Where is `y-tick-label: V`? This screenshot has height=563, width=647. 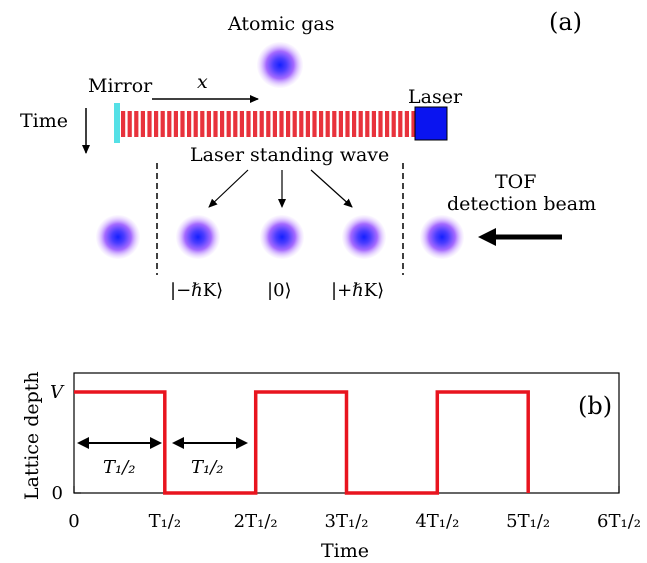
y-tick-label: V is located at coordinates (57, 392).